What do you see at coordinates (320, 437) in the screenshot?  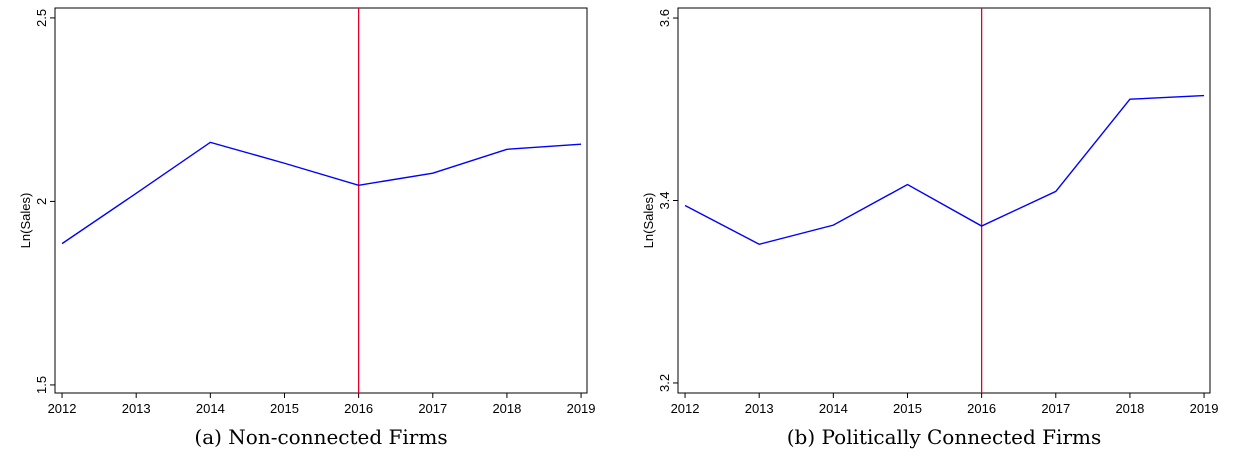 I see `caption: (a) Non-connected Firms` at bounding box center [320, 437].